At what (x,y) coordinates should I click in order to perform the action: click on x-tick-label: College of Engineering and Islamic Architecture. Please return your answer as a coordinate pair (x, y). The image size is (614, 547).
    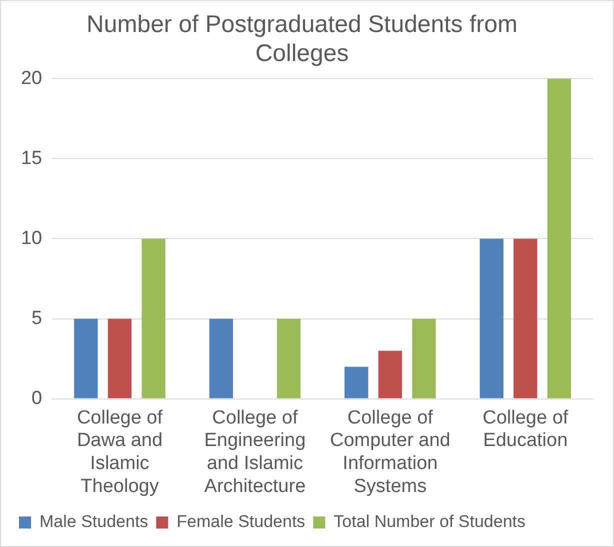
    Looking at the image, I should click on (255, 452).